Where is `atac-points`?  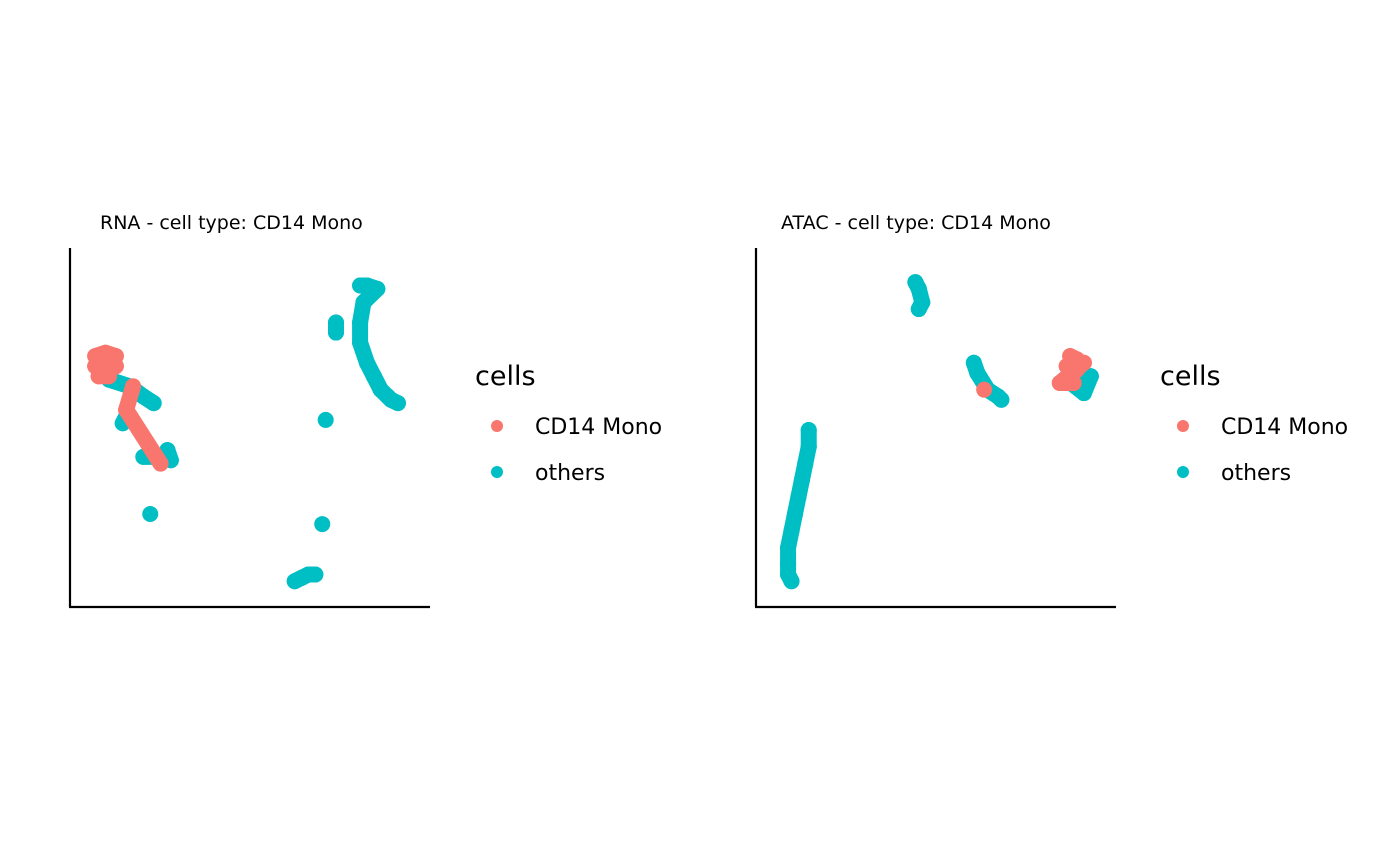
atac-points is located at coordinates (939, 432).